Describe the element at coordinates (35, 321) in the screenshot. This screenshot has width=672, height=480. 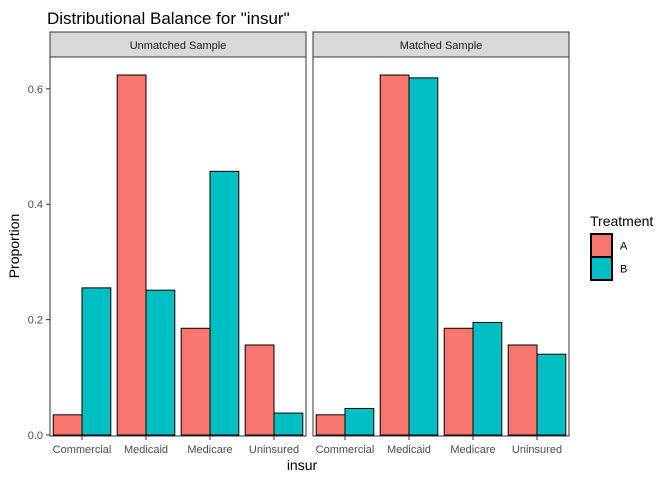
I see `y-tick-label: 0.2` at that location.